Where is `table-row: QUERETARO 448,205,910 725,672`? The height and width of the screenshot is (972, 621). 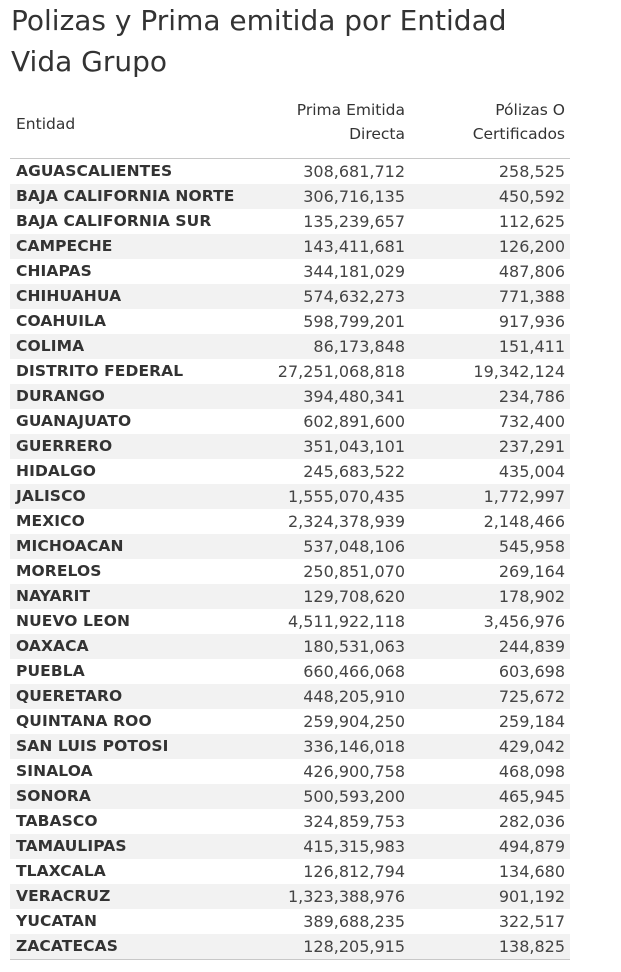 table-row: QUERETARO 448,205,910 725,672 is located at coordinates (290, 696).